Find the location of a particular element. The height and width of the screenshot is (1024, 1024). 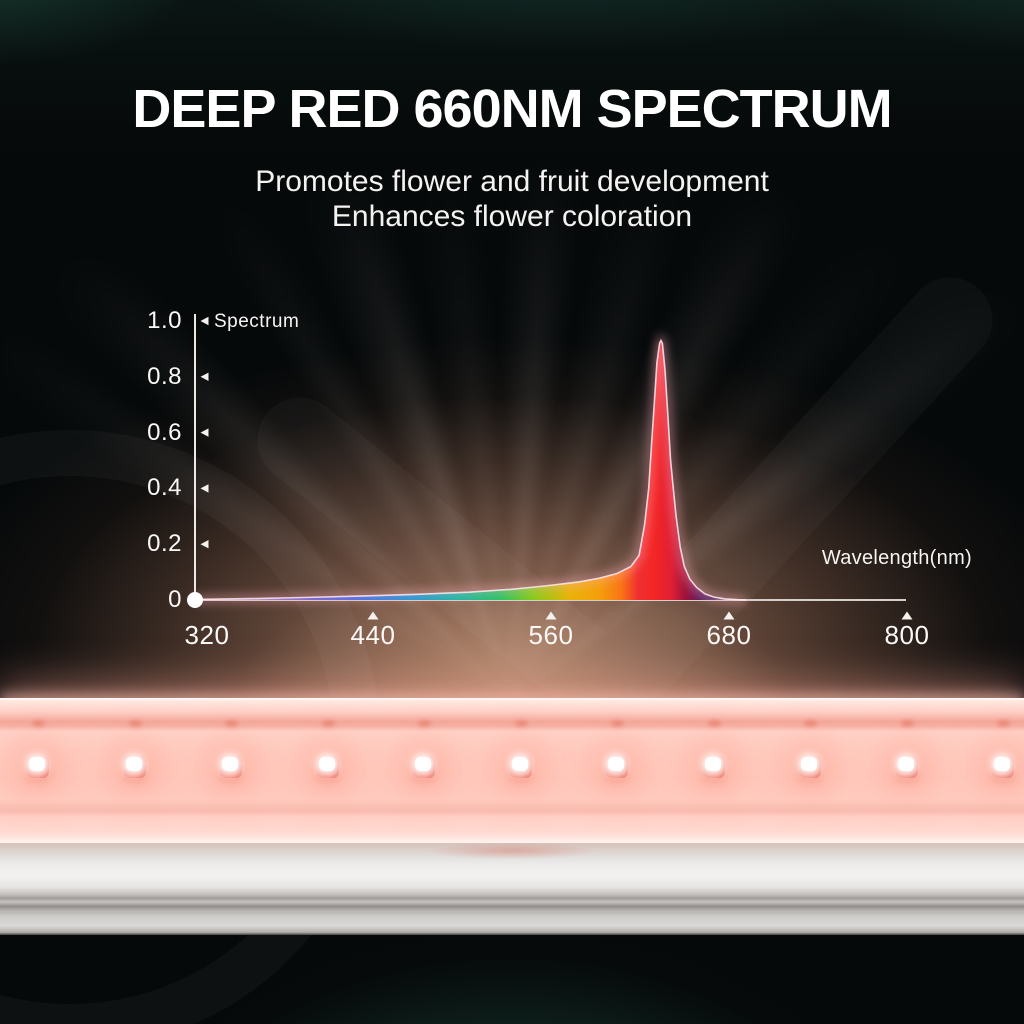

page-title: DEEP RED 660NM SPECTRUM is located at coordinates (512, 109).